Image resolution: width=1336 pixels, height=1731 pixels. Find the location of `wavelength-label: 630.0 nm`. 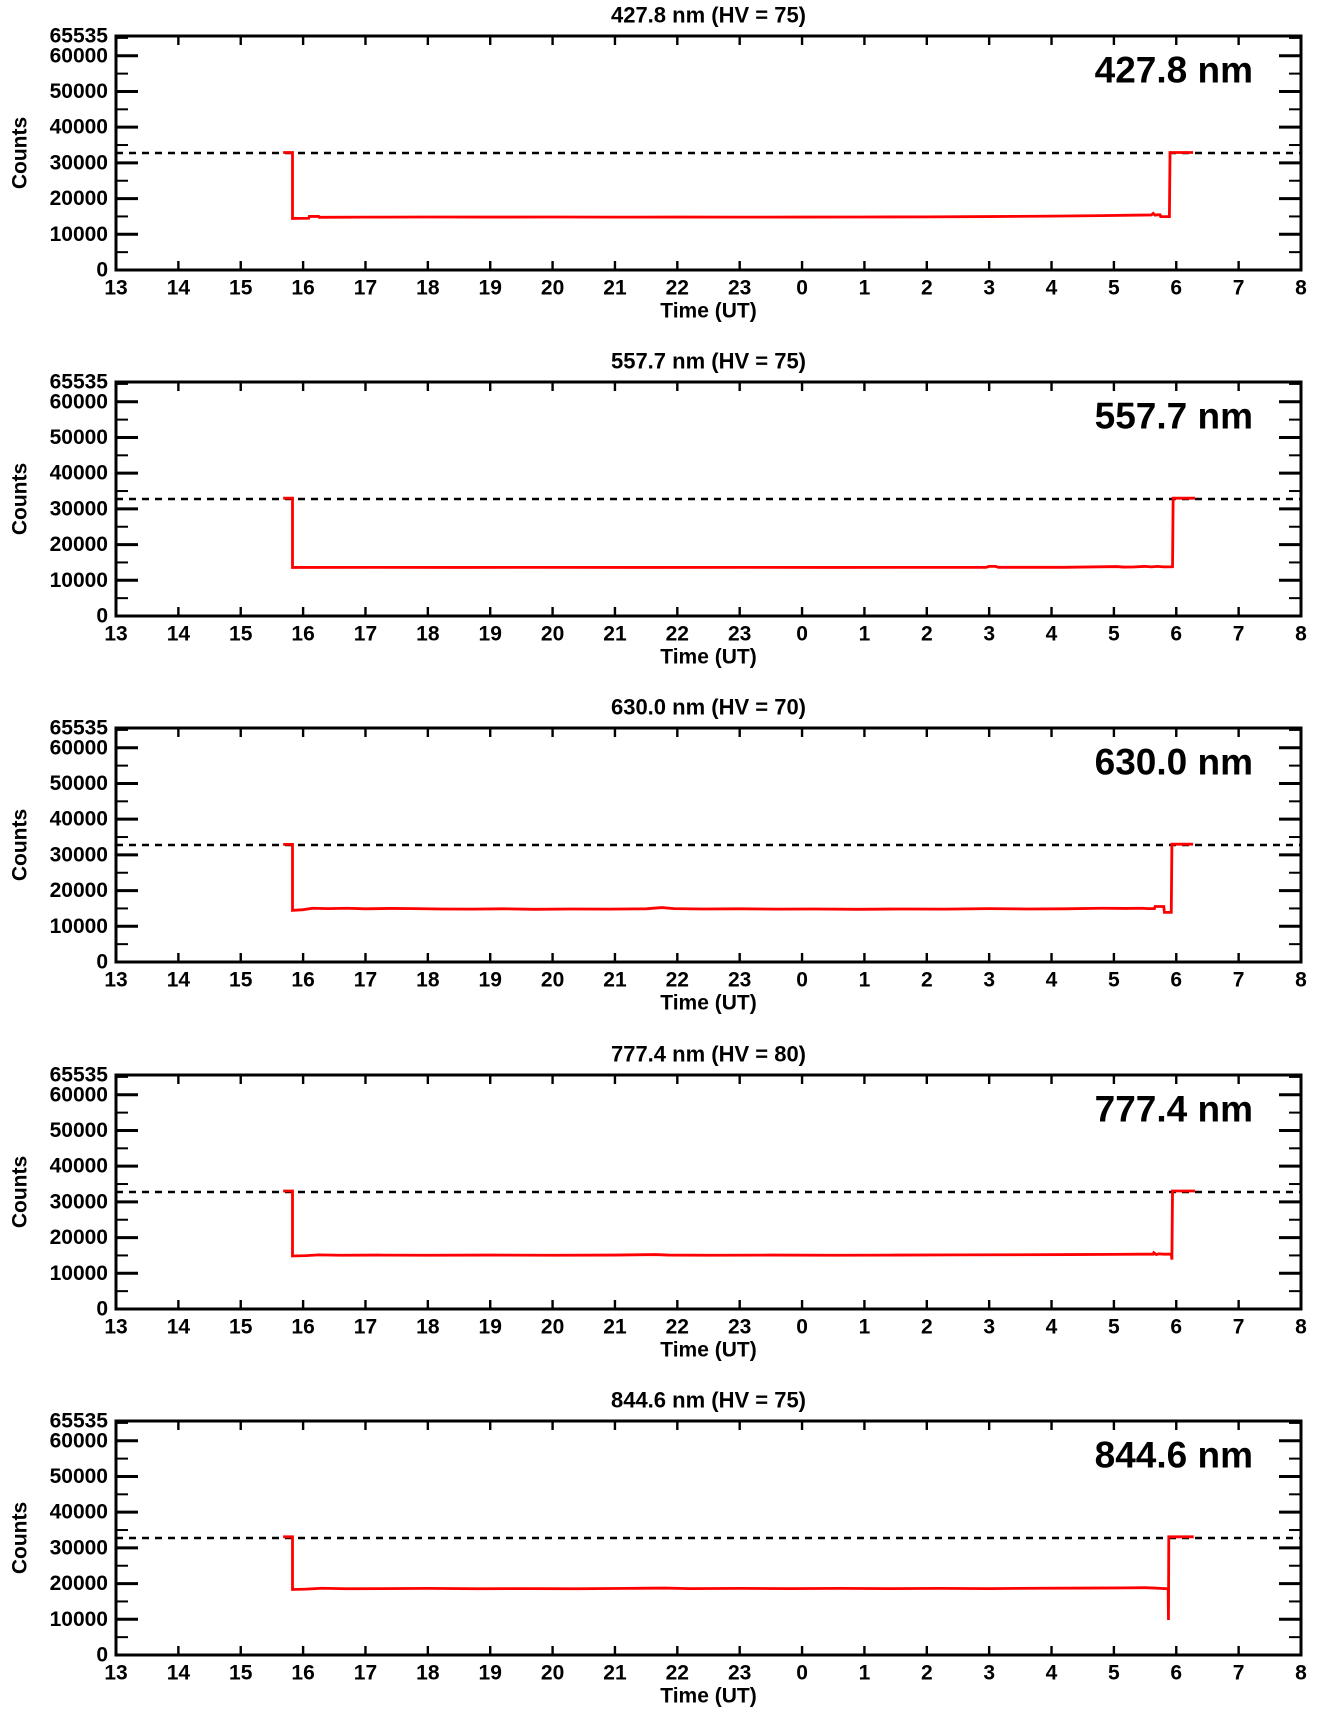

wavelength-label: 630.0 nm is located at coordinates (1174, 762).